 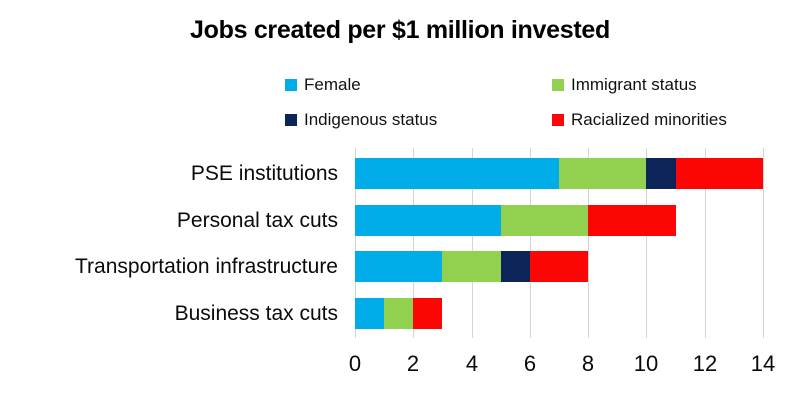 What do you see at coordinates (400, 30) in the screenshot?
I see `chart-title: Jobs created per $1 million invested` at bounding box center [400, 30].